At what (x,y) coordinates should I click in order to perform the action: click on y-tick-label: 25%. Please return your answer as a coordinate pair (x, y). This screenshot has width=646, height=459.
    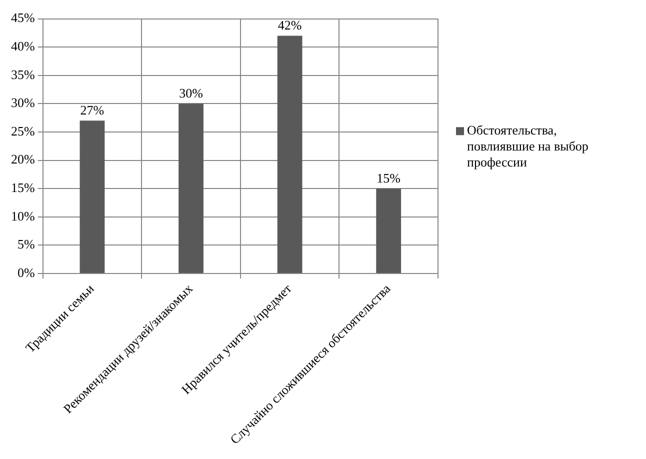
    Looking at the image, I should click on (22, 130).